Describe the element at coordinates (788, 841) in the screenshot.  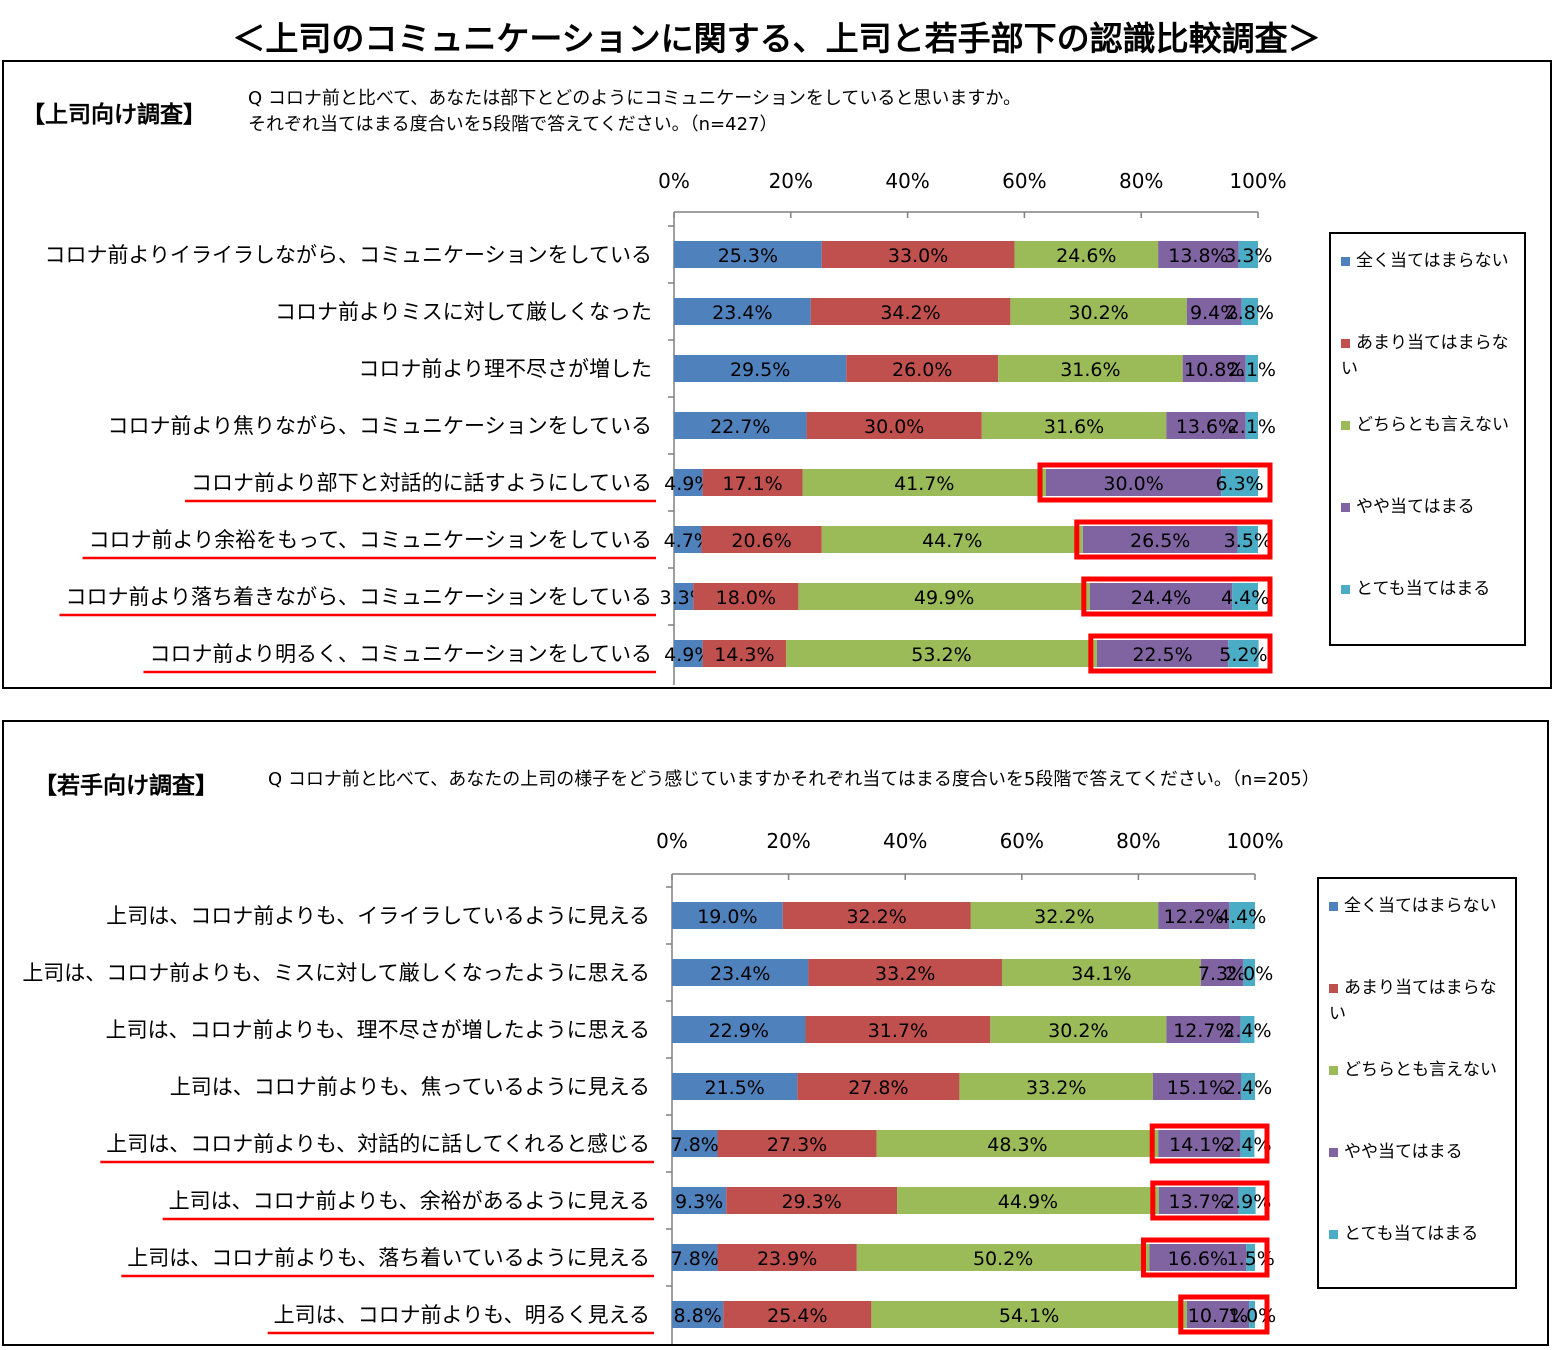
I see `x-tick-label: 20%` at that location.